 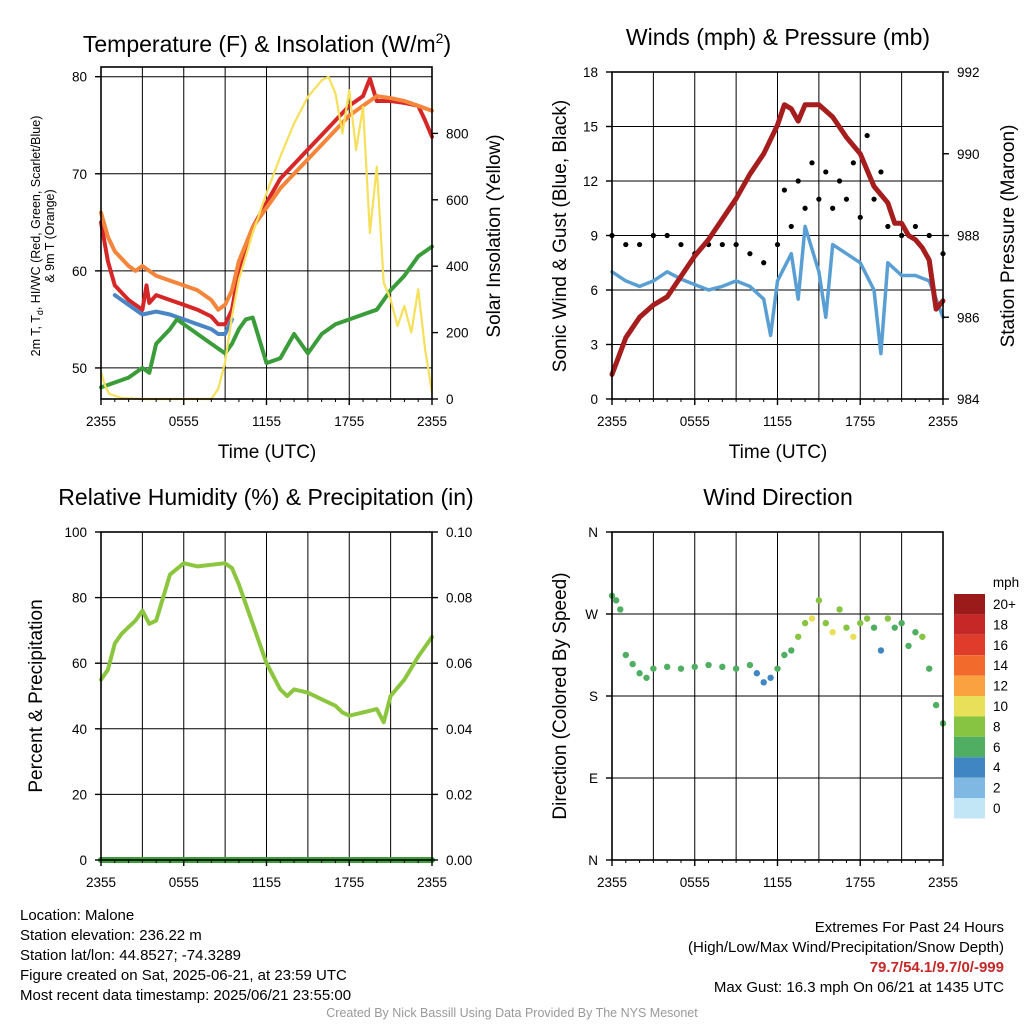 What do you see at coordinates (968, 72) in the screenshot?
I see `winds-y2tick-label: 992` at bounding box center [968, 72].